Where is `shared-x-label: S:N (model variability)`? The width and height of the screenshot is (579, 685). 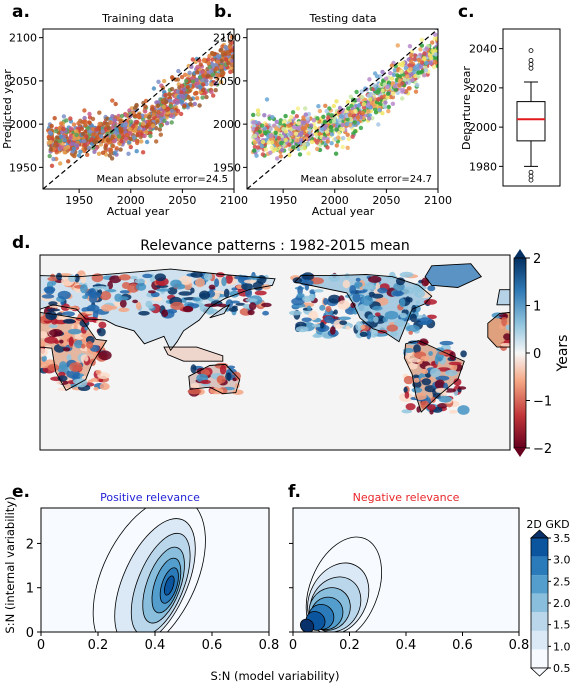
shared-x-label: S:N (model variability) is located at coordinates (275, 676).